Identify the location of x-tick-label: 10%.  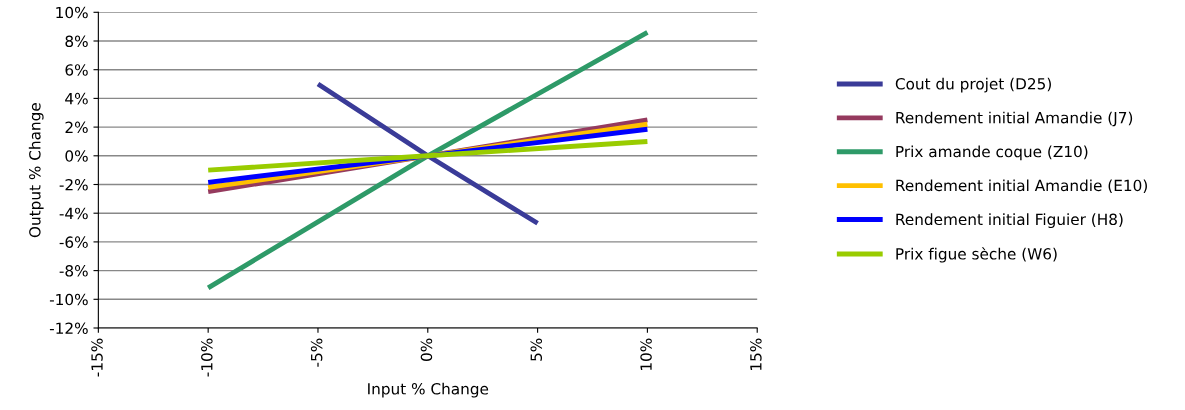
(646, 354).